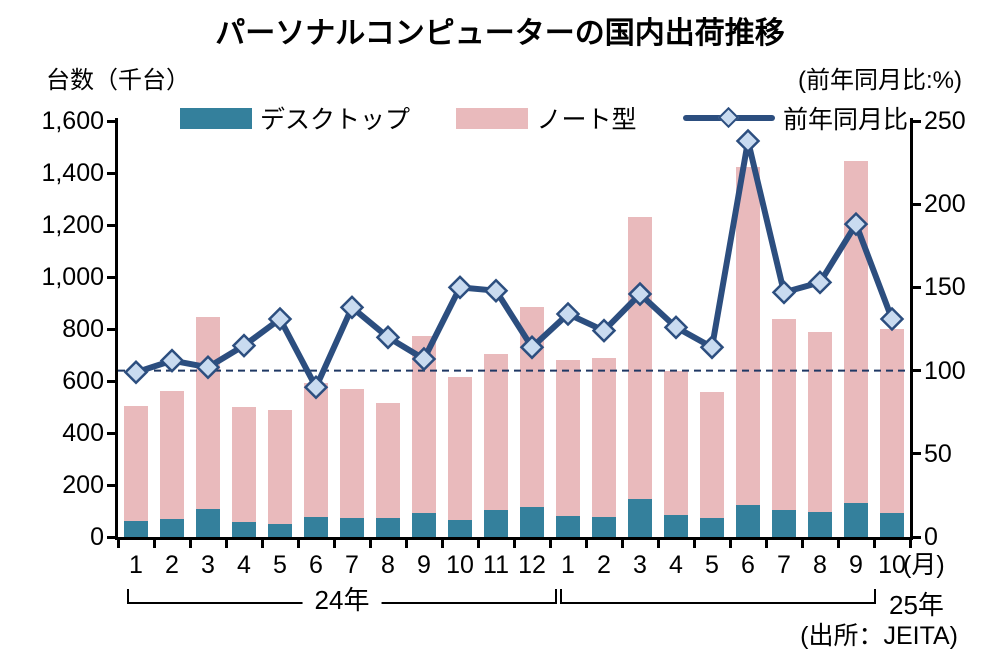 This screenshot has width=1000, height=656. I want to click on x-axis-month-label: 11, so click(496, 565).